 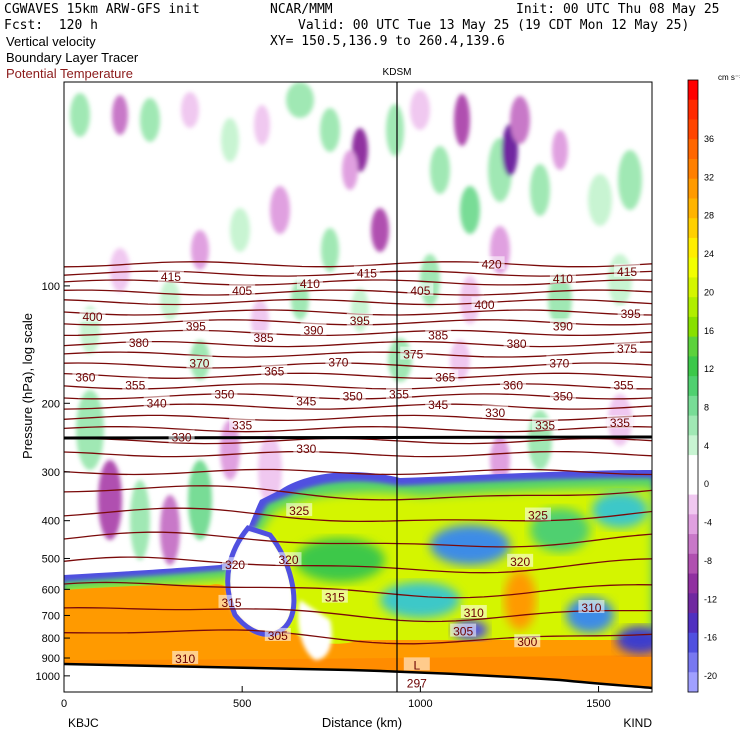 I want to click on theta-label: 405, so click(x=420, y=291).